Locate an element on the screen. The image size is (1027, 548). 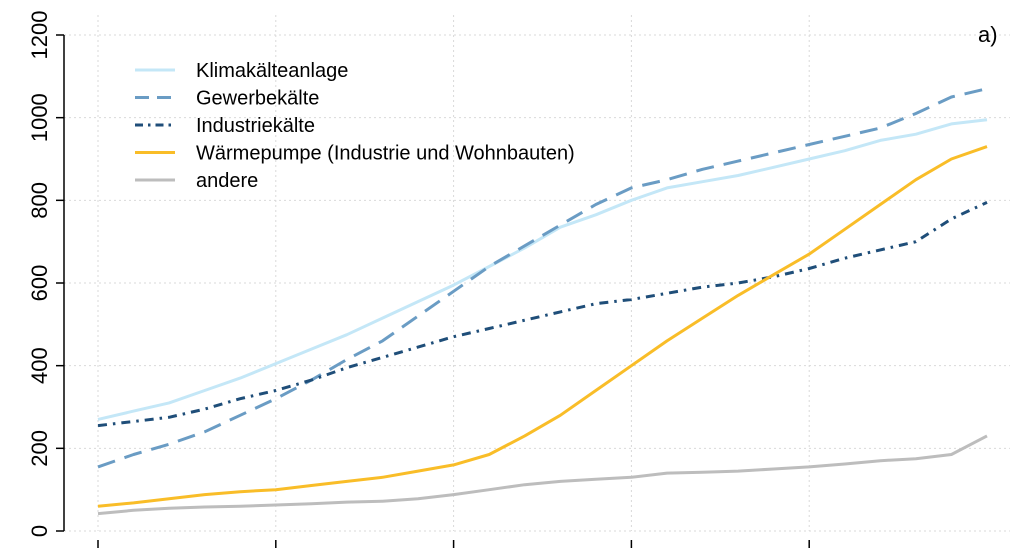
y-tick-label: 600 is located at coordinates (39, 283).